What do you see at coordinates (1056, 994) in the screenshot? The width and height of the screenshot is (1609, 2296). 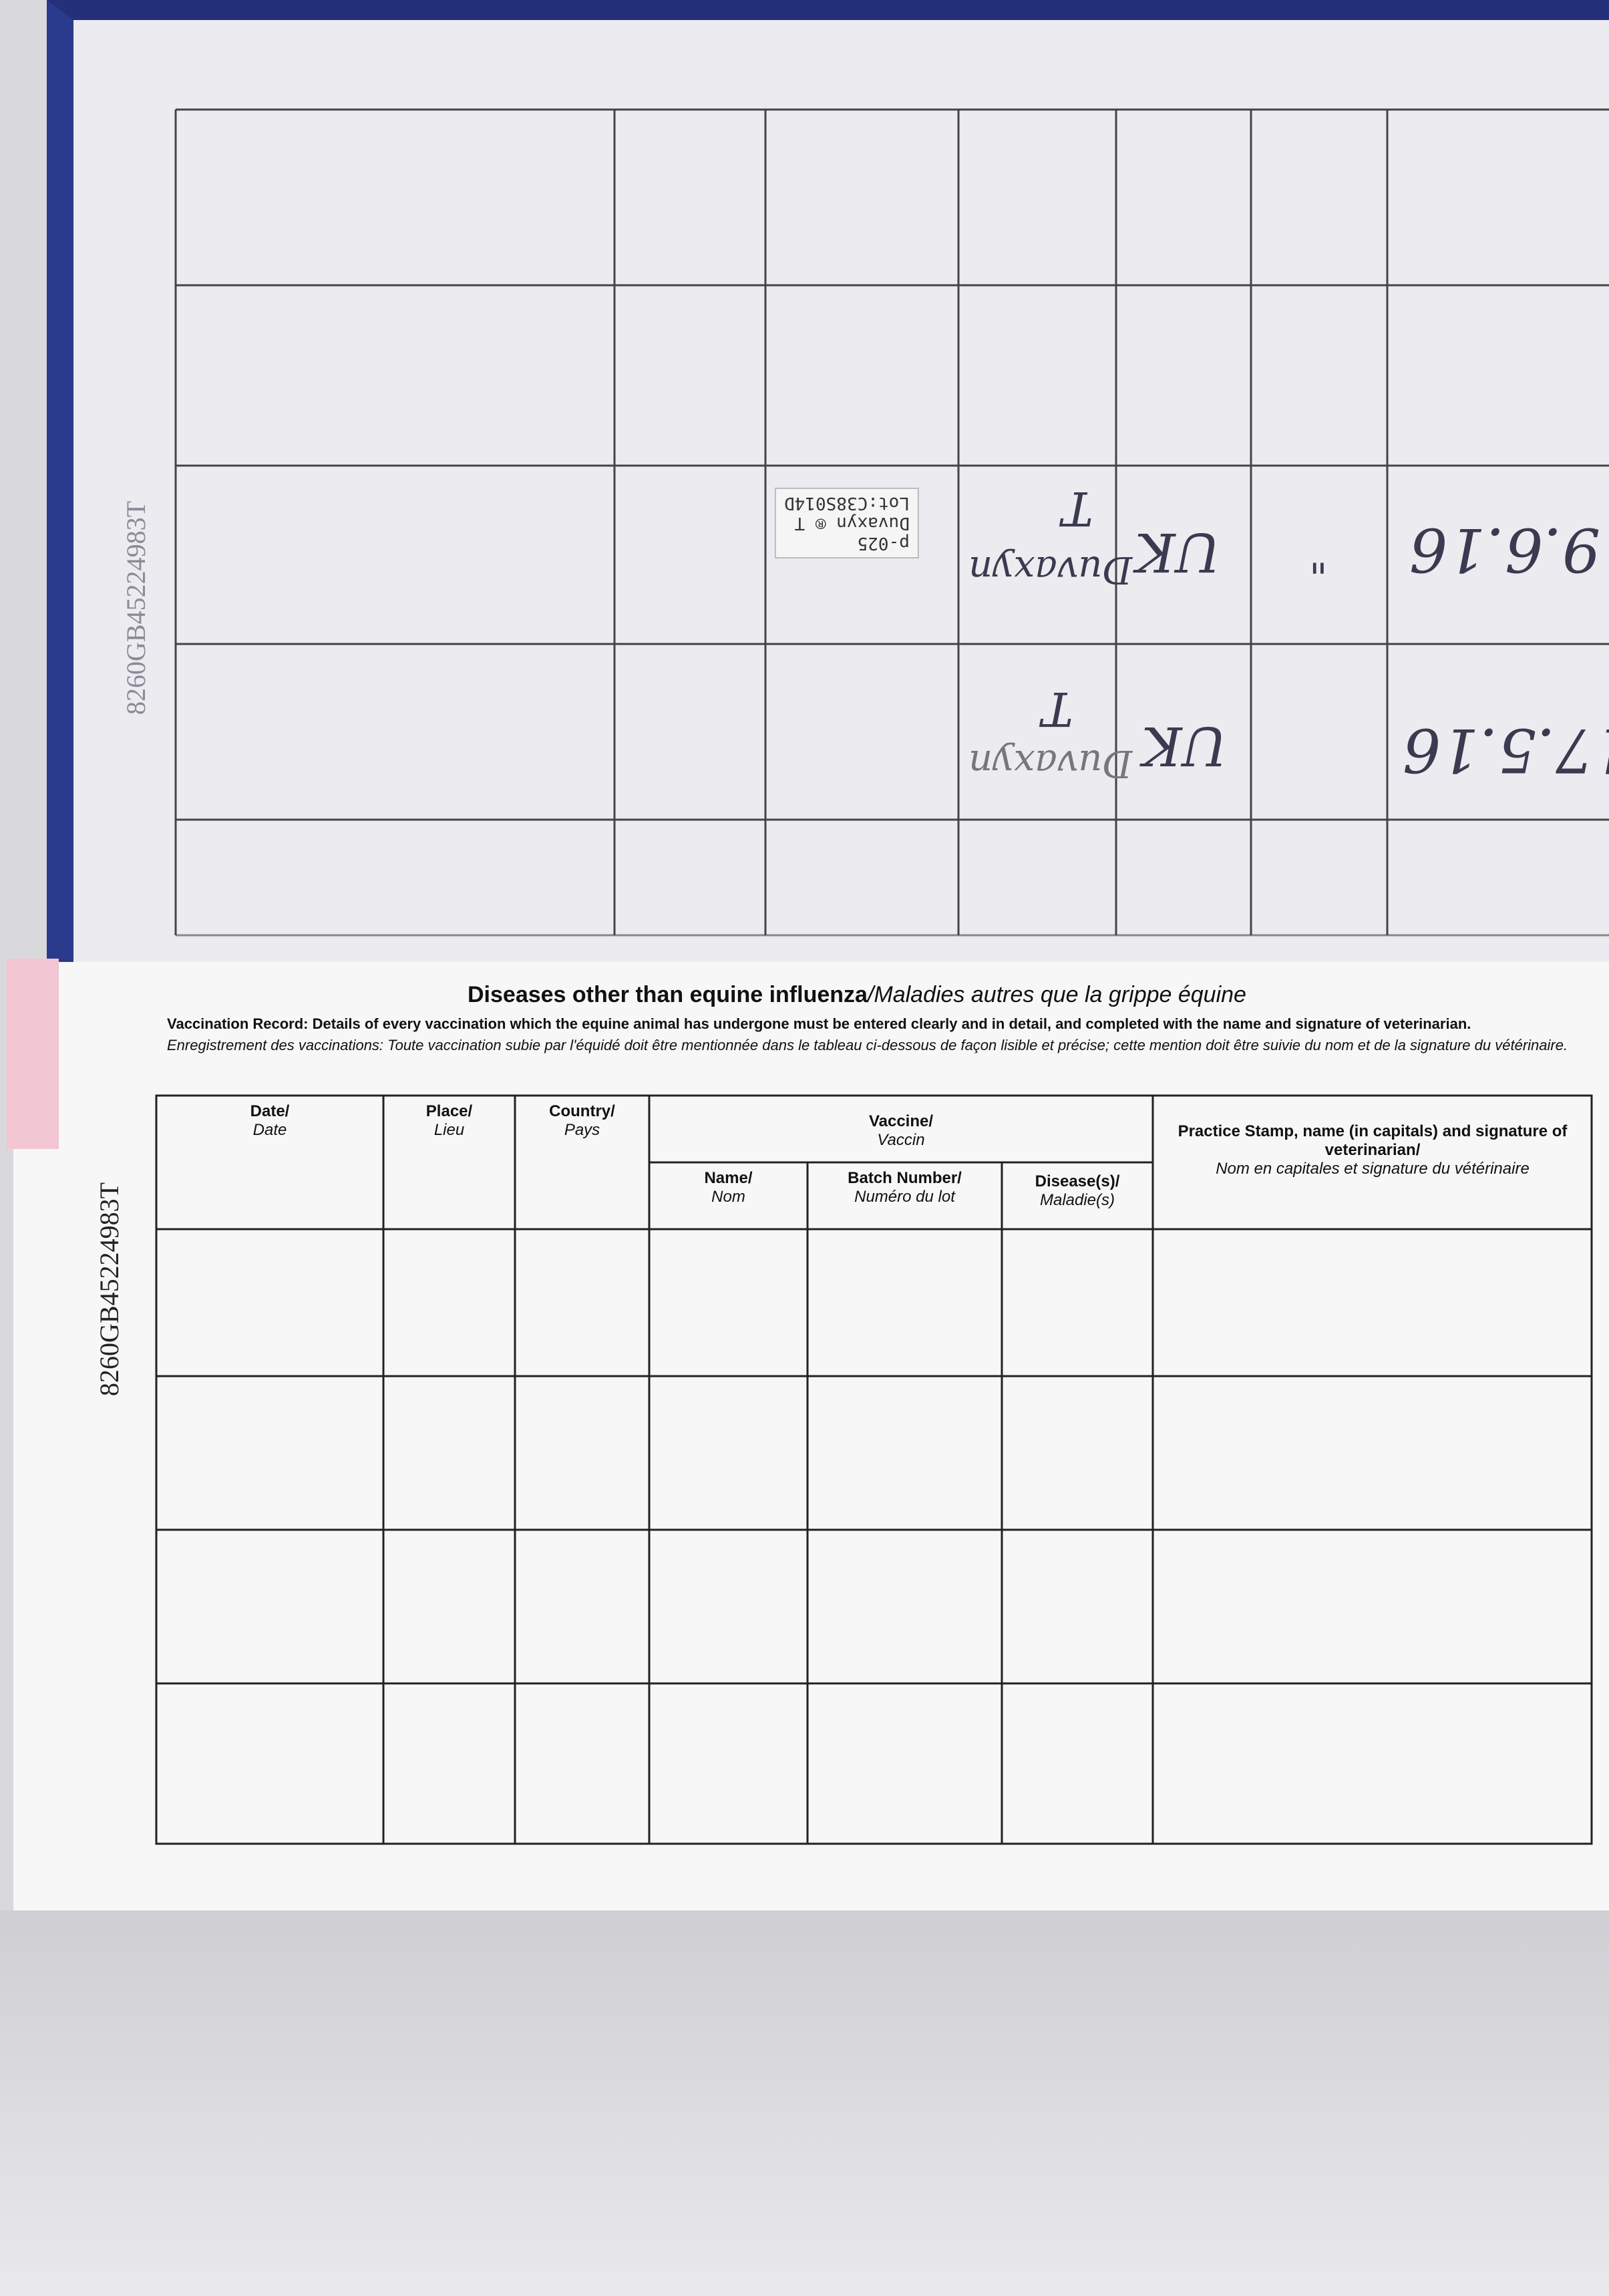 I see `title-fr: /Maladies autres que la grippe équine` at bounding box center [1056, 994].